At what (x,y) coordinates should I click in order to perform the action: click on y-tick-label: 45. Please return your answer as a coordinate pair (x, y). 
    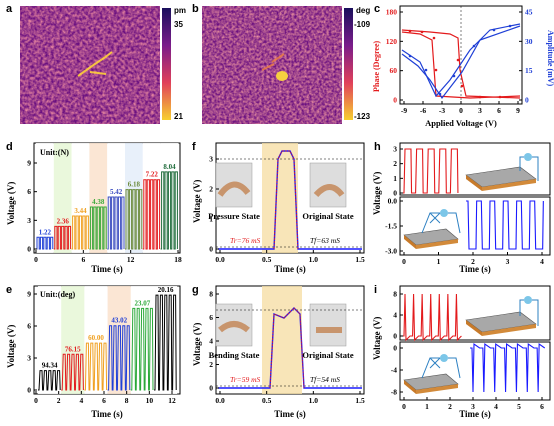
    Looking at the image, I should click on (529, 12).